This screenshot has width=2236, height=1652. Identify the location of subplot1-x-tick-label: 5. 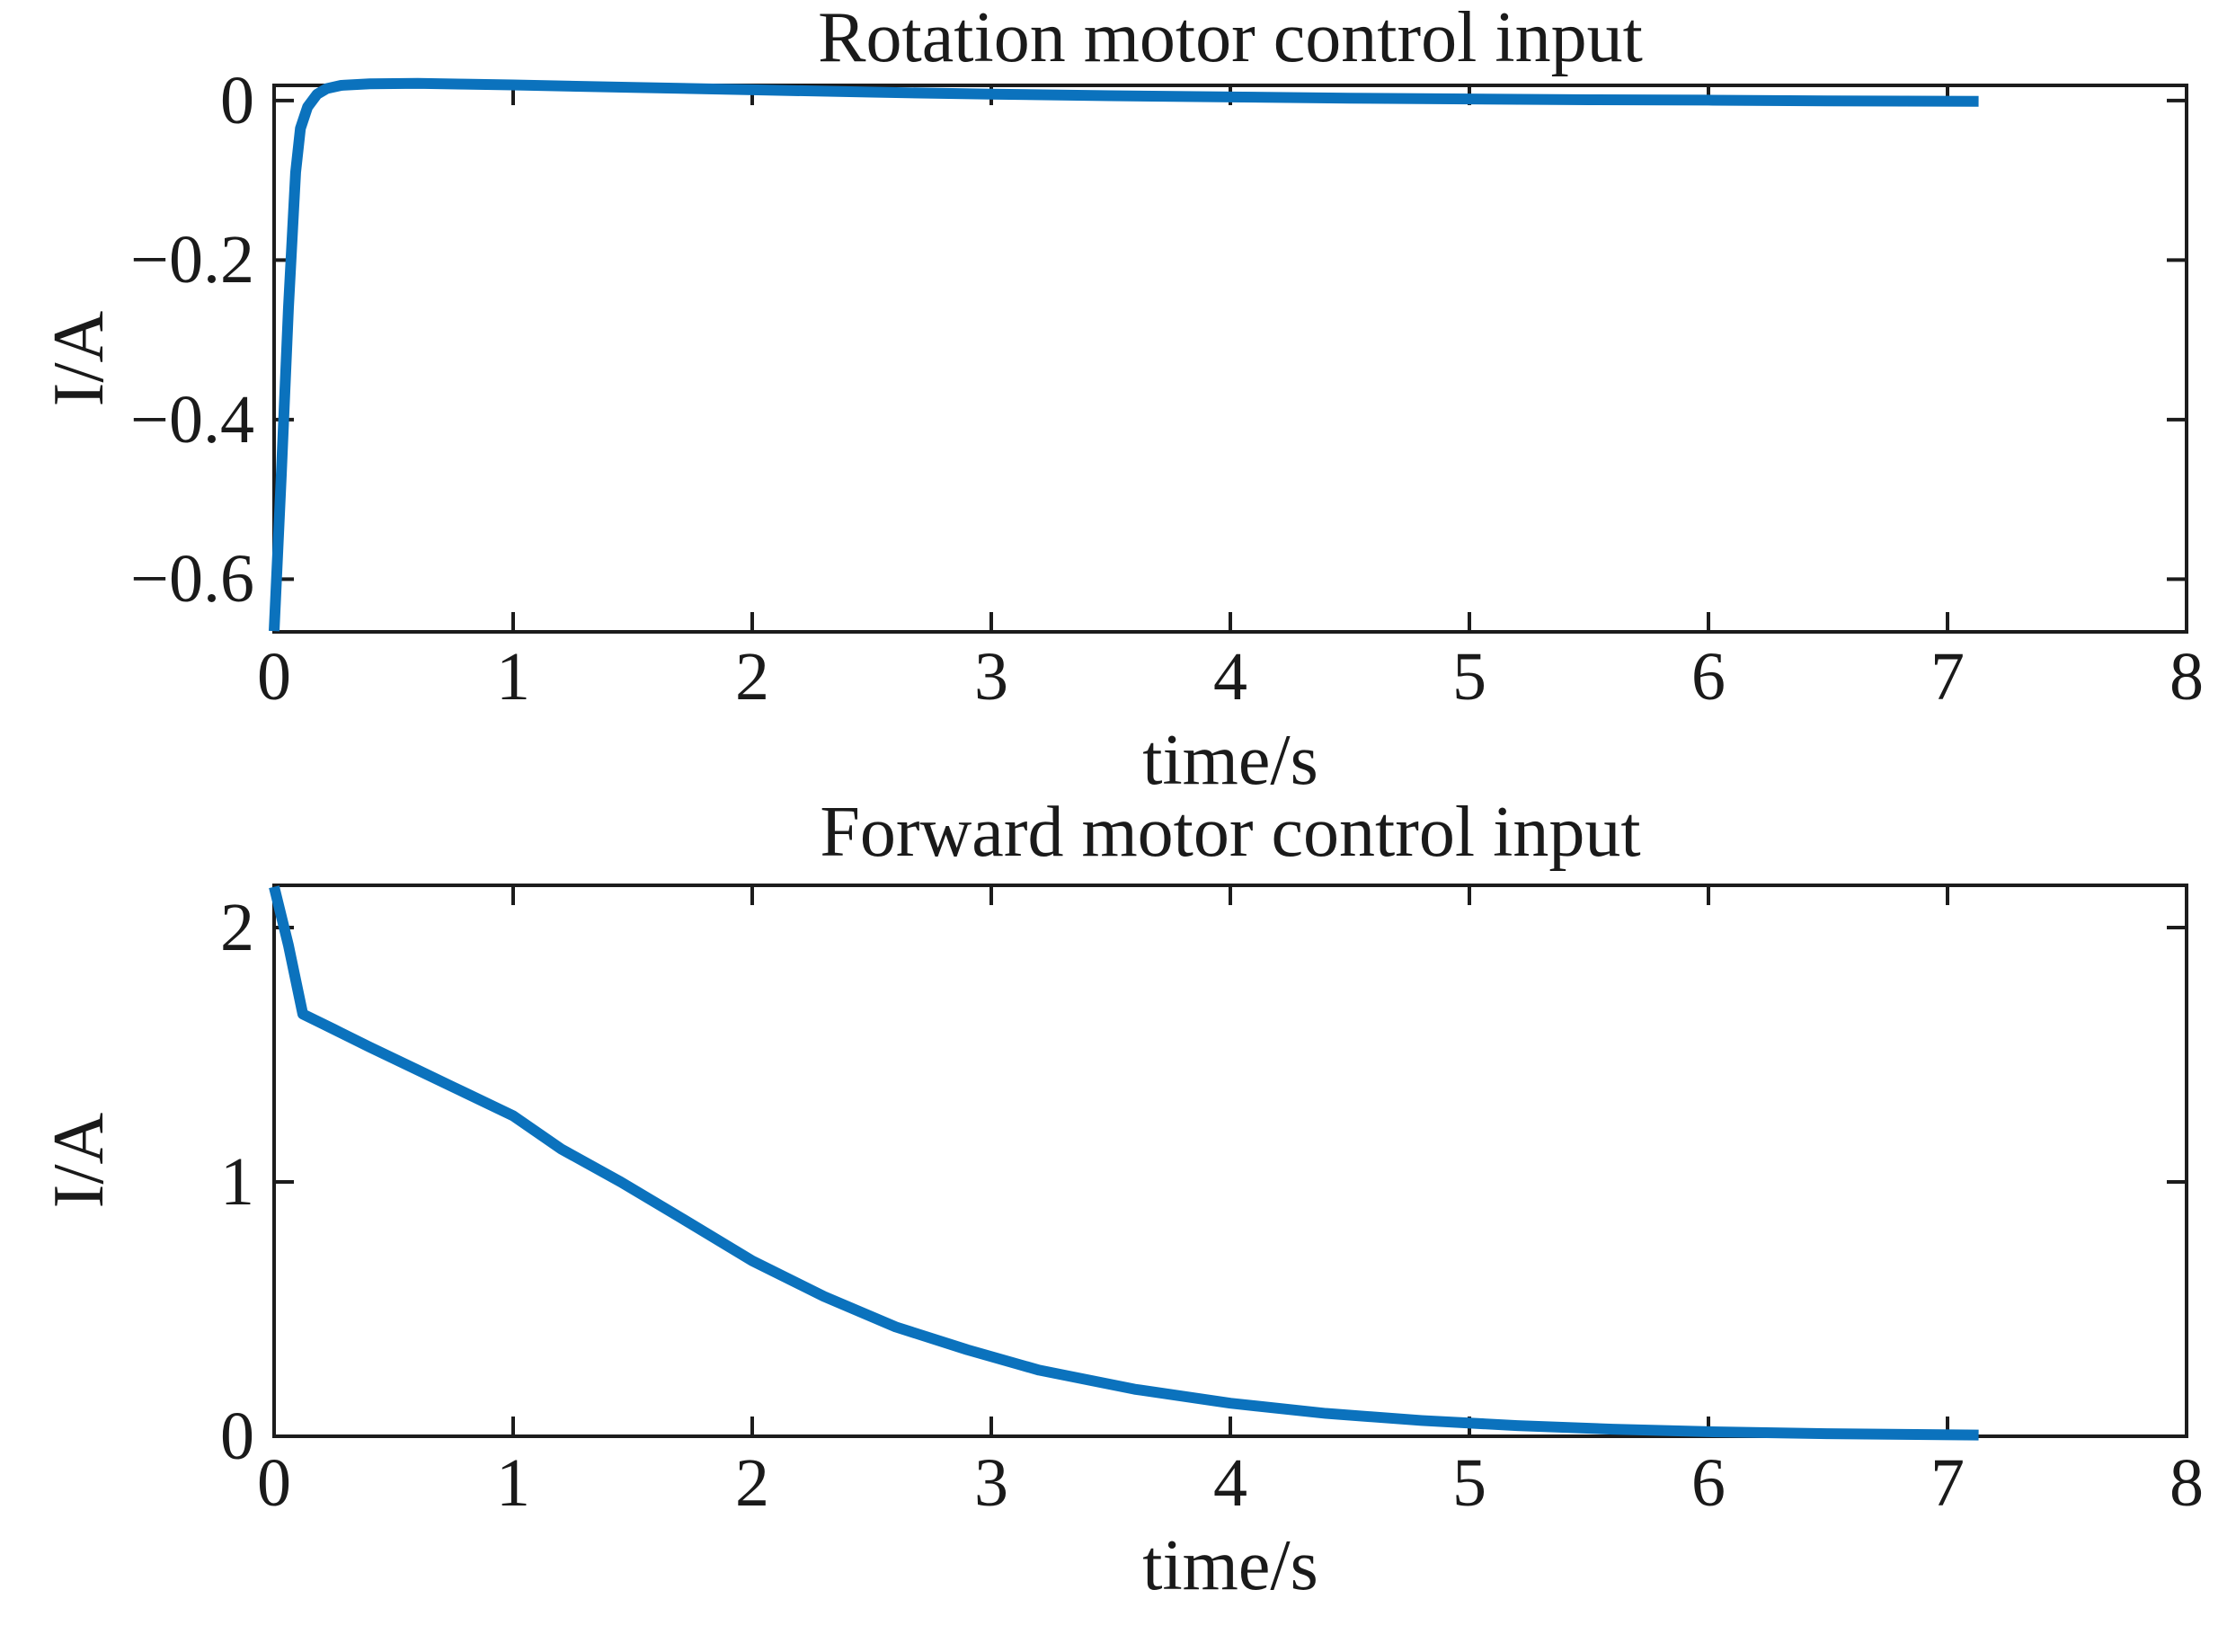
(1469, 677).